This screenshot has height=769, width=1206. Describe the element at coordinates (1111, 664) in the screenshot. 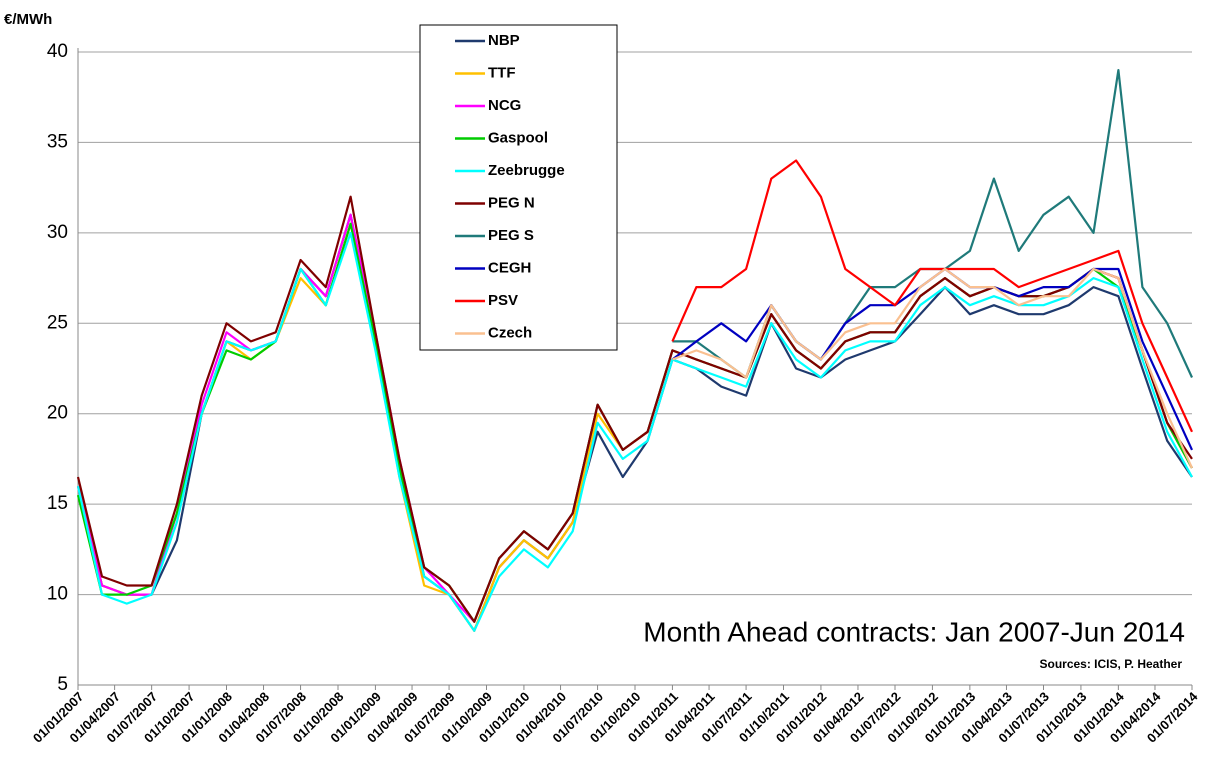

I see `annotation: Sources: ICIS, P. Heather` at that location.